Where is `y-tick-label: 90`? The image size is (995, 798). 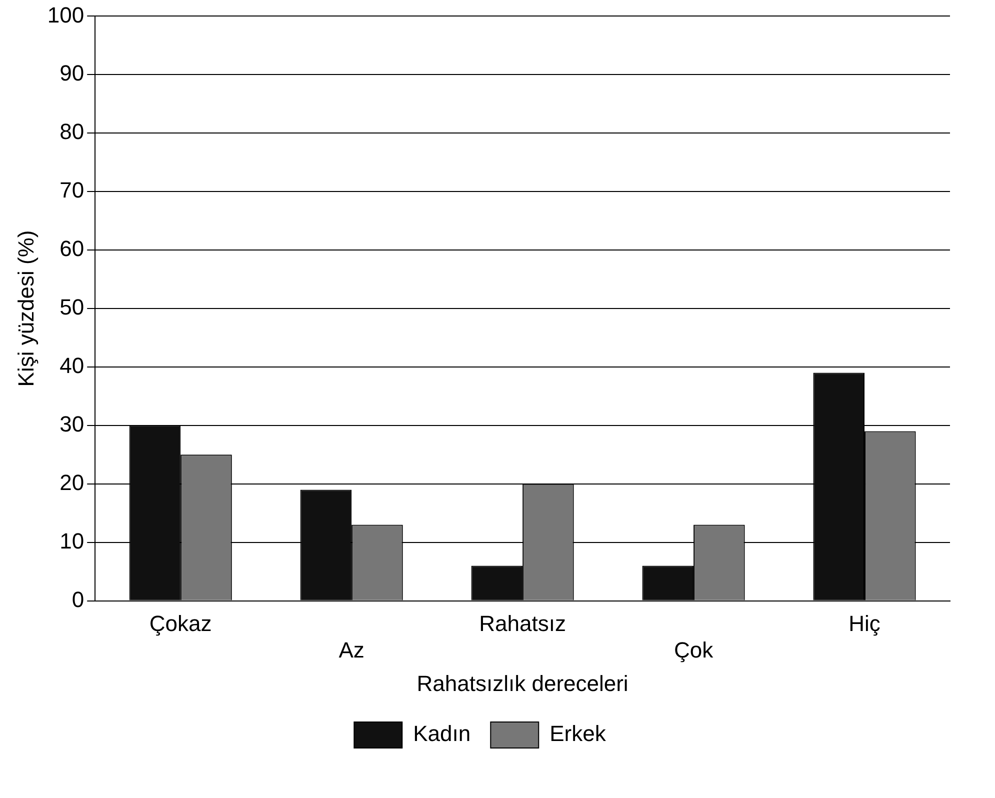 y-tick-label: 90 is located at coordinates (72, 73).